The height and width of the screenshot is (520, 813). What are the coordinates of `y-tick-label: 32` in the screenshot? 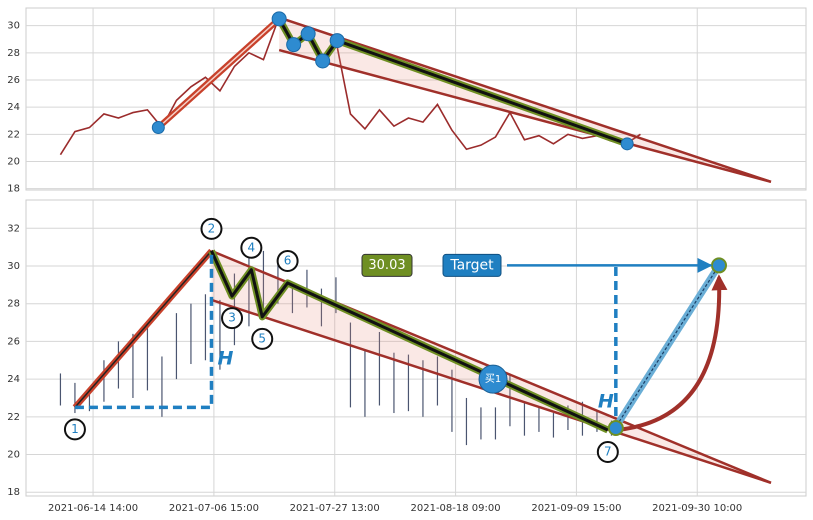 It's located at (13, 228).